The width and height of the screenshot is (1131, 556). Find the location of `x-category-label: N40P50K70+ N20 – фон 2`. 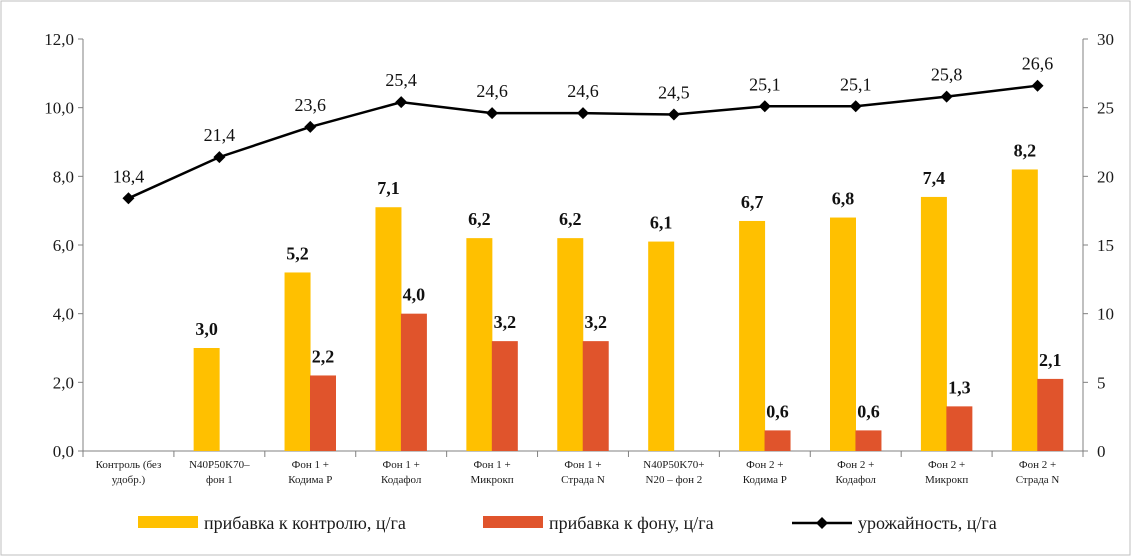

x-category-label: N40P50K70+ N20 – фон 2 is located at coordinates (673, 472).